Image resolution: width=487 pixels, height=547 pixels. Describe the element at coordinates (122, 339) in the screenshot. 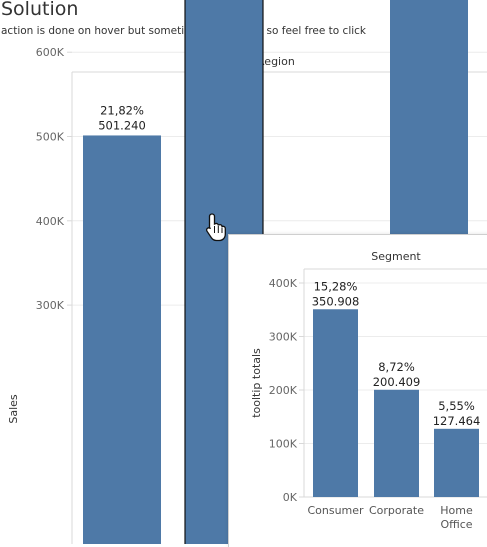

I see `region-bar` at that location.